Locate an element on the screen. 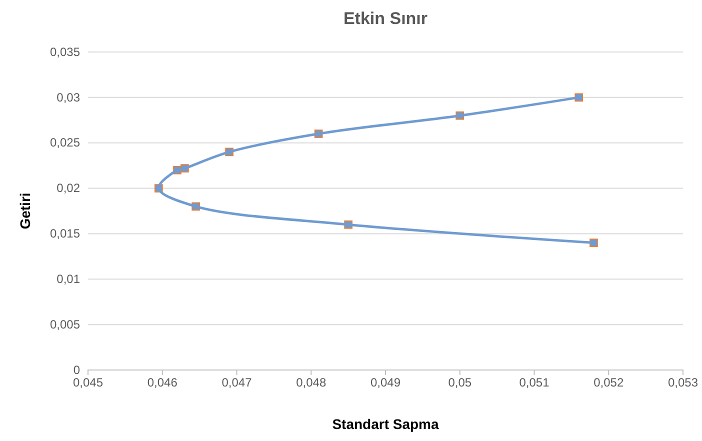 This screenshot has width=702, height=441. y-tick-label: 0,025 is located at coordinates (65, 143).